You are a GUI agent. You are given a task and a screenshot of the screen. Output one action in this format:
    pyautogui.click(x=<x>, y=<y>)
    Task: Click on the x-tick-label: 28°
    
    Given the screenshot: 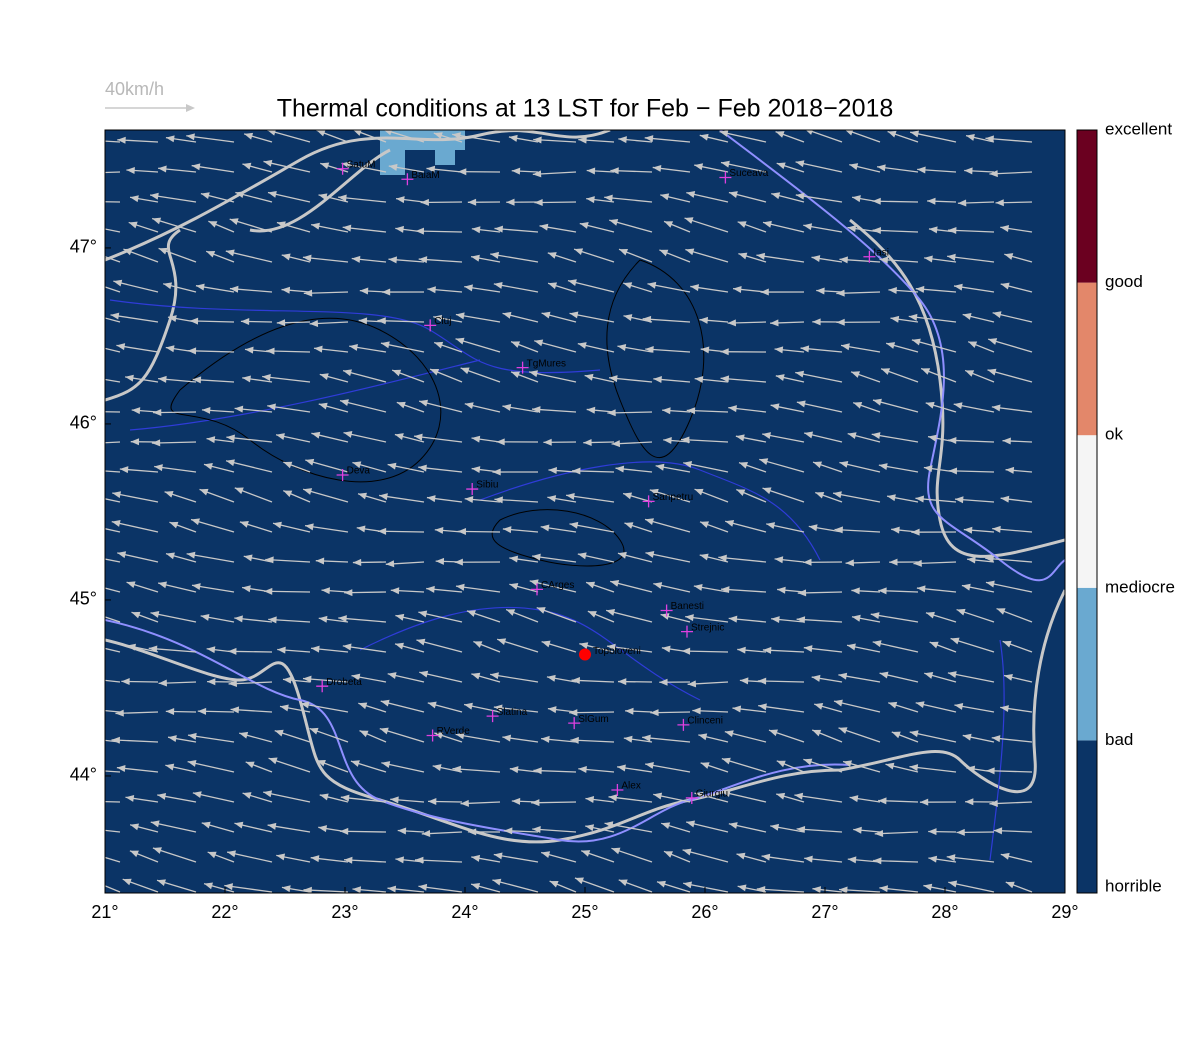 What is the action you would take?
    pyautogui.click(x=944, y=912)
    